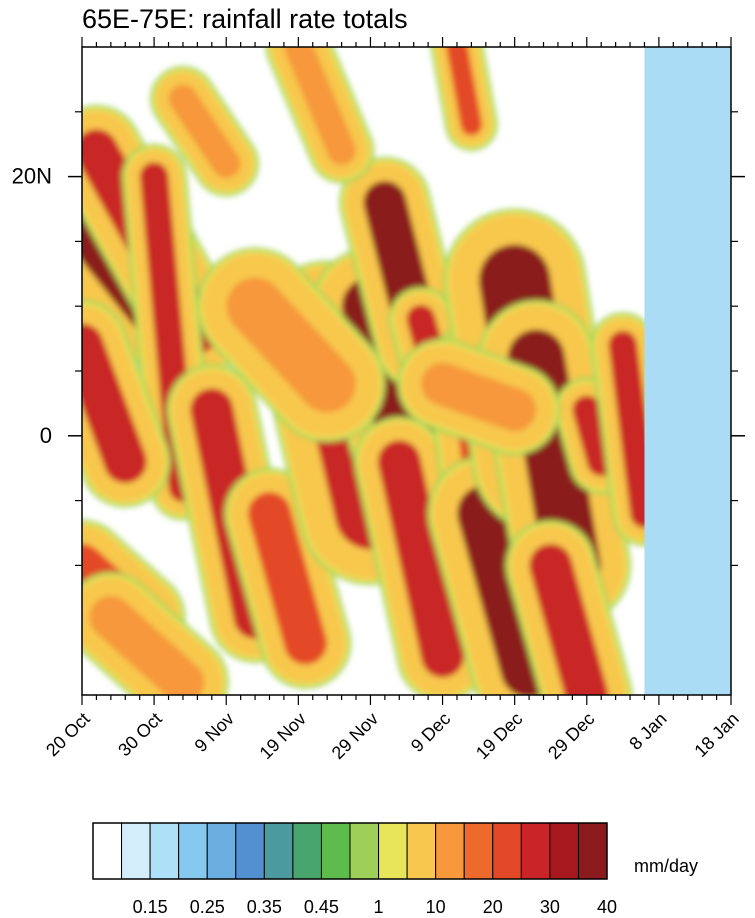  Describe the element at coordinates (687, 371) in the screenshot. I see `missing-data-region` at that location.